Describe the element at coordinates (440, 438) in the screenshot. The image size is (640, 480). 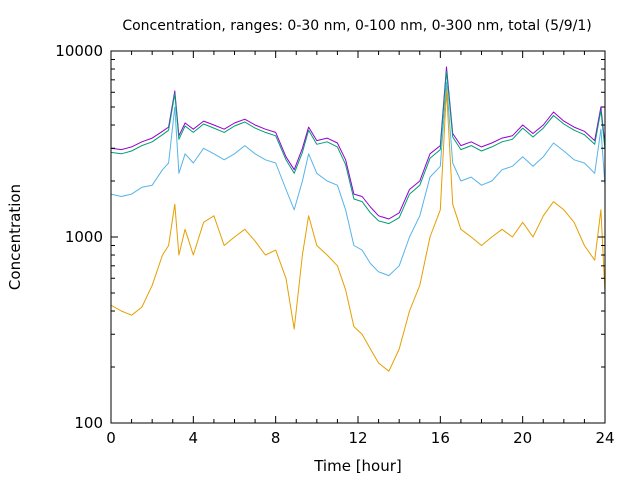
I see `x-tick-label: 16` at that location.